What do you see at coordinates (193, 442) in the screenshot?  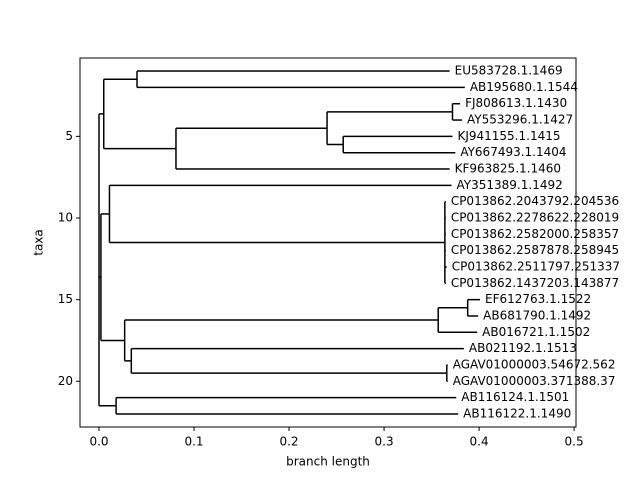 I see `x-tick-label: 0.1` at bounding box center [193, 442].